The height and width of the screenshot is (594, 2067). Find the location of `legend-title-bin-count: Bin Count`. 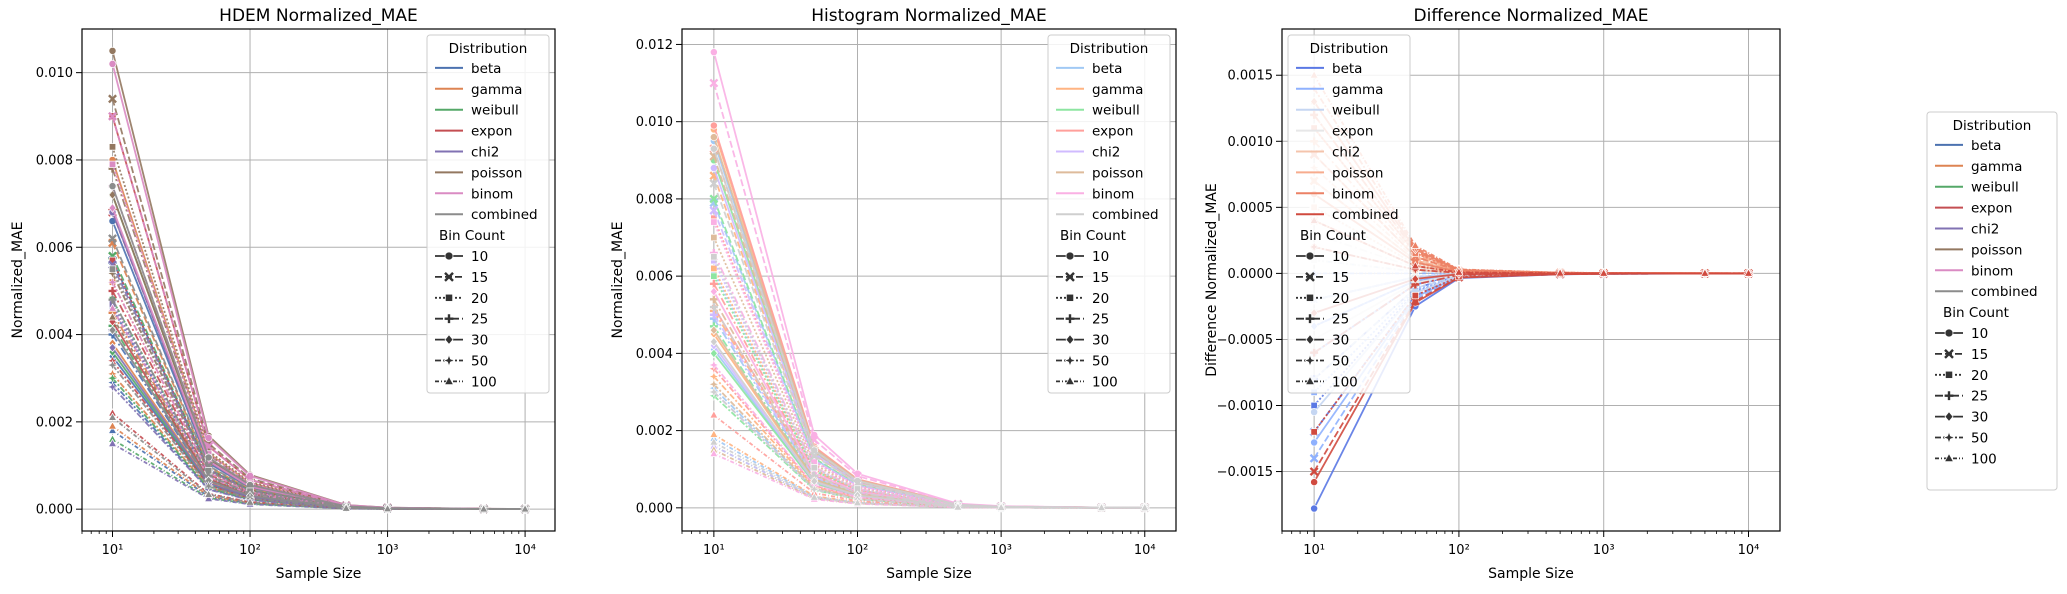

legend-title-bin-count: Bin Count is located at coordinates (472, 236).